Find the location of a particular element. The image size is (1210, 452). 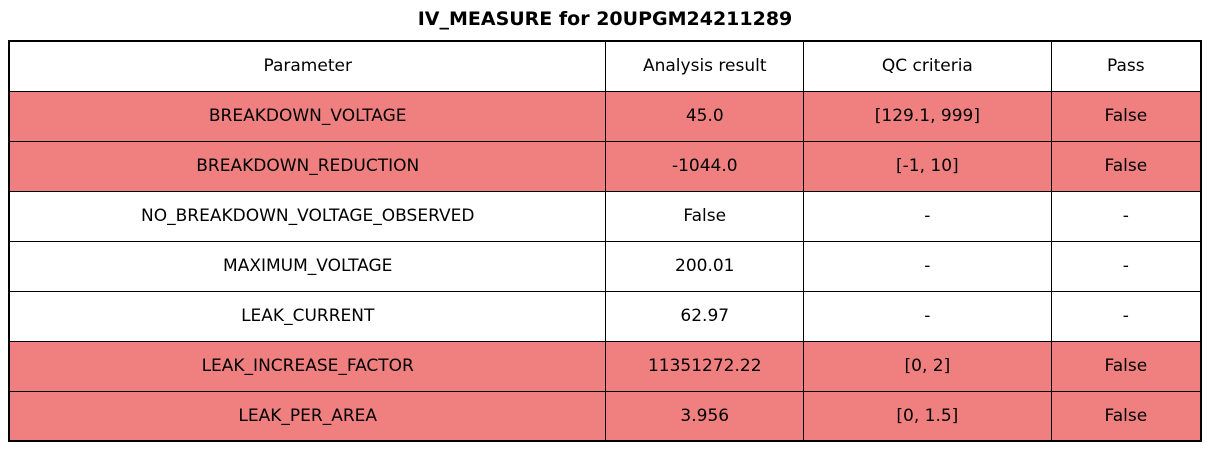

header-pass: Pass is located at coordinates (1126, 66).